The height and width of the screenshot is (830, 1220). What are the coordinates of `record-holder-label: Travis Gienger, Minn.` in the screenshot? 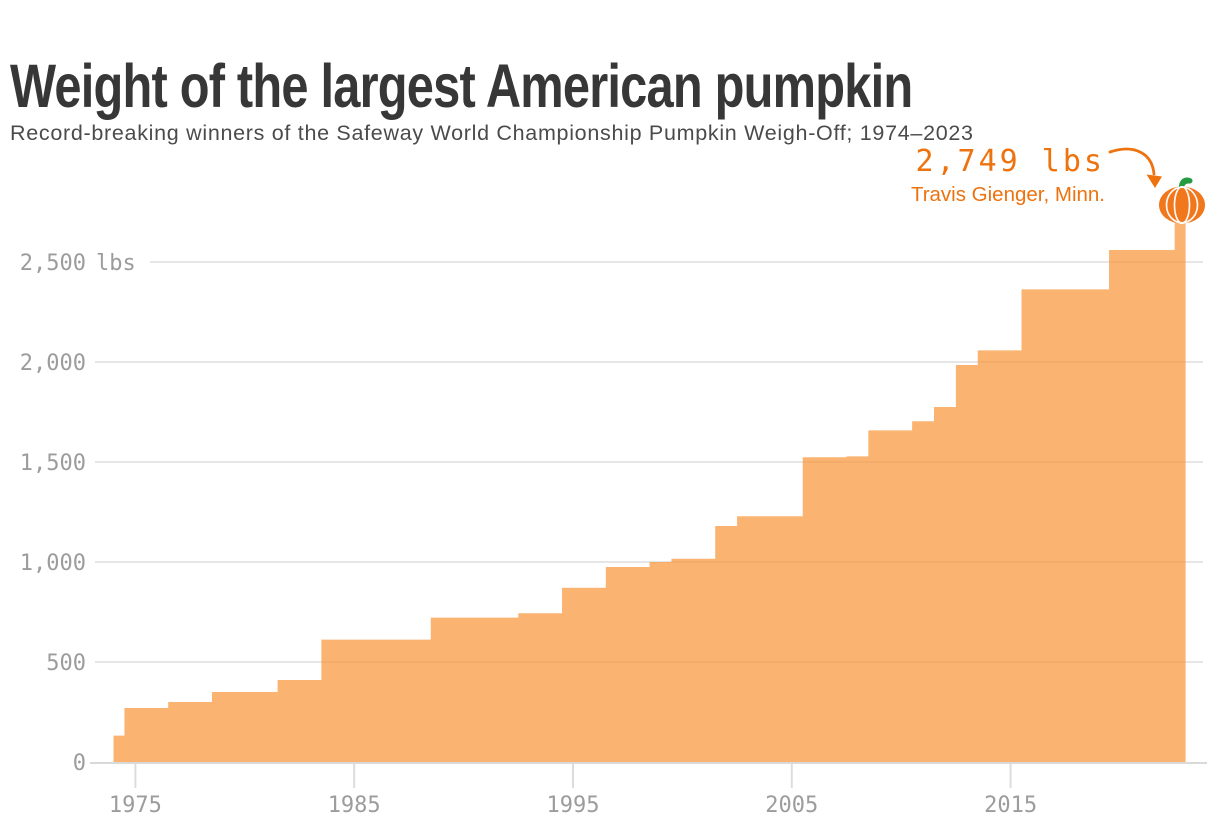 It's located at (1007, 194).